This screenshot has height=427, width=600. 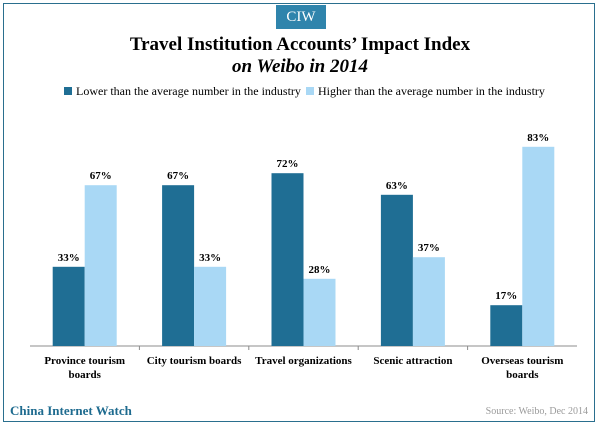 I want to click on data-label-lower-3: 63%, so click(x=397, y=186).